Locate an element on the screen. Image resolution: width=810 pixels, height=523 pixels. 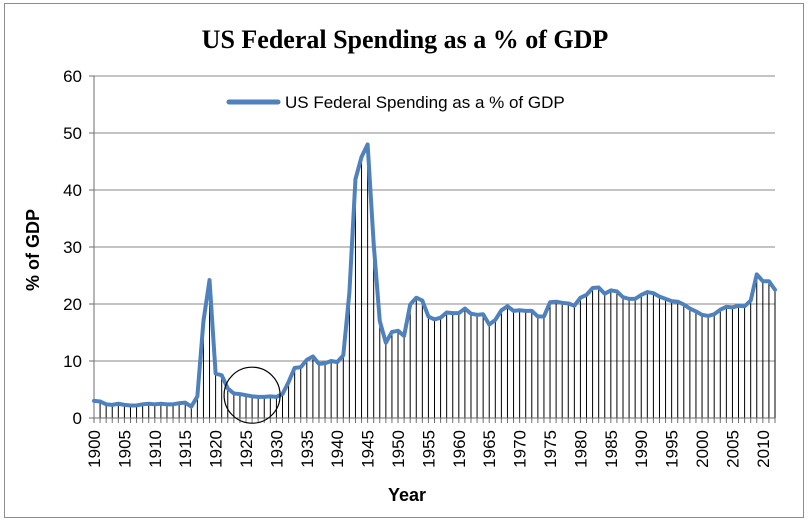
x-tick-label: 1935 is located at coordinates (307, 449).